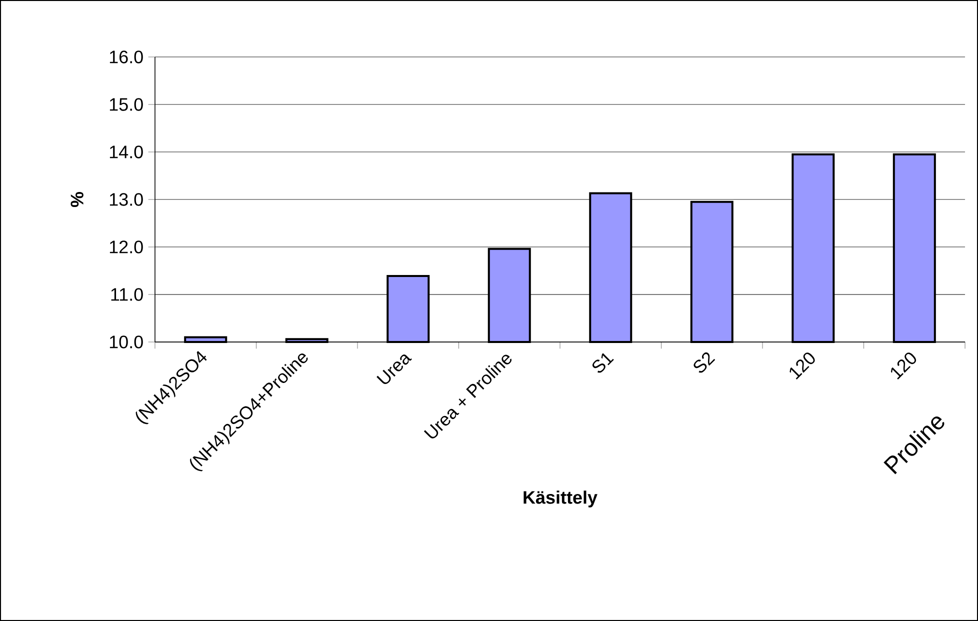 Image resolution: width=978 pixels, height=621 pixels. I want to click on x-tick-label: Urea, so click(394, 369).